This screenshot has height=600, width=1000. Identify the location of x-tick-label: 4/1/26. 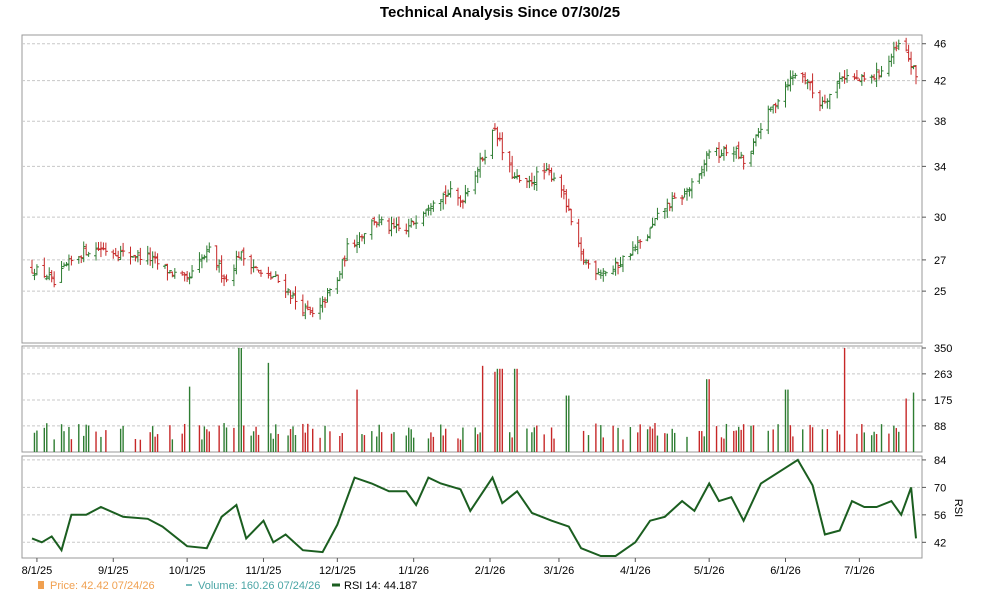
(635, 571).